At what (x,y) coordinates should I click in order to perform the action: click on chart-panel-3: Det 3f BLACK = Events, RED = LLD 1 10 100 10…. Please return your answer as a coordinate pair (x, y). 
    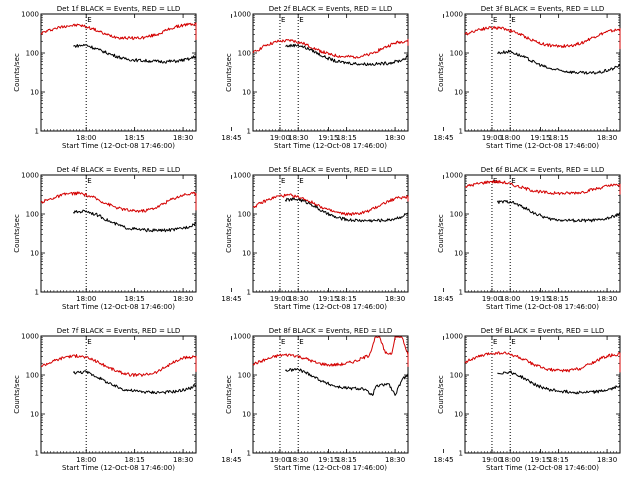
    Looking at the image, I should click on (529, 77).